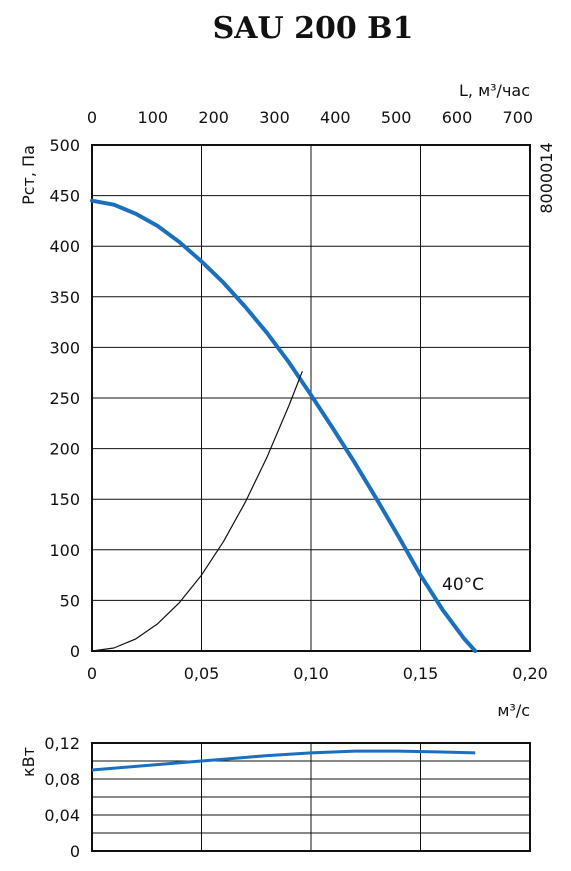 This screenshot has height=871, width=571. I want to click on x-tick-label: 0,15, so click(421, 673).